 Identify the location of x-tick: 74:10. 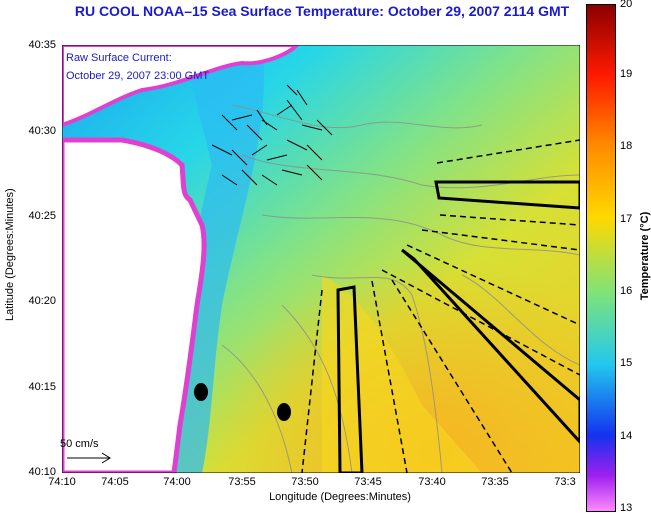
(62, 482).